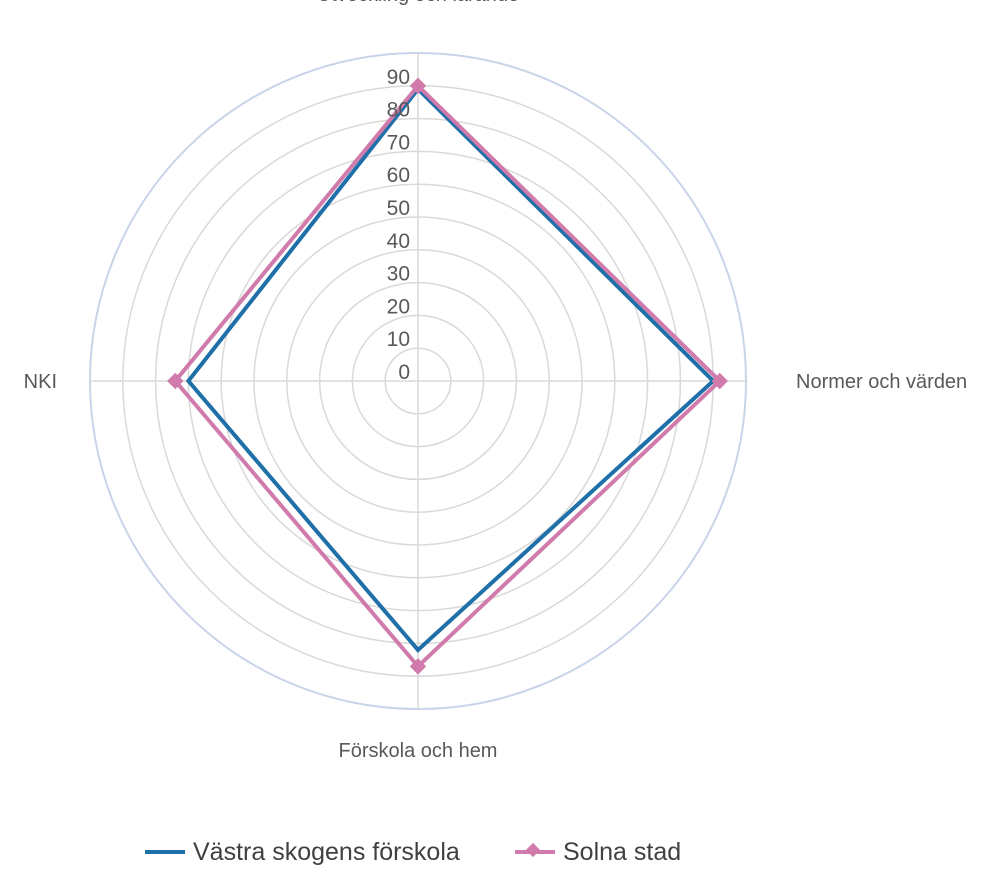 This screenshot has height=886, width=986. Describe the element at coordinates (398, 274) in the screenshot. I see `tick-label: 30` at that location.